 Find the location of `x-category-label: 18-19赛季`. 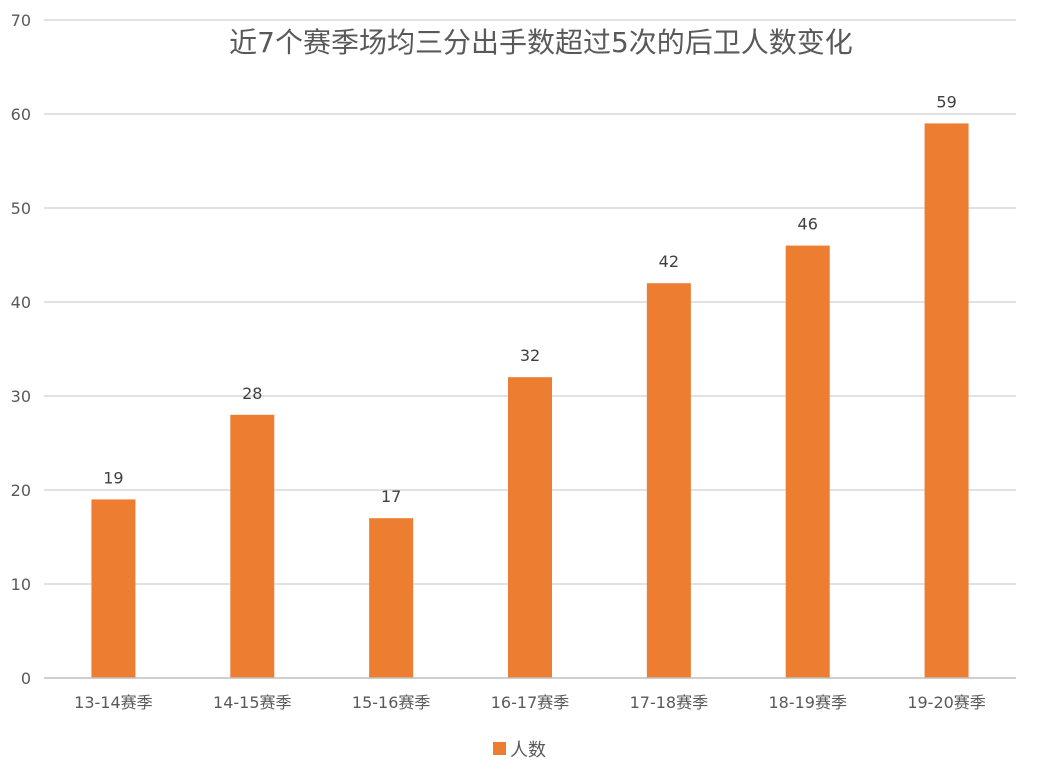

x-category-label: 18-19赛季 is located at coordinates (807, 702).